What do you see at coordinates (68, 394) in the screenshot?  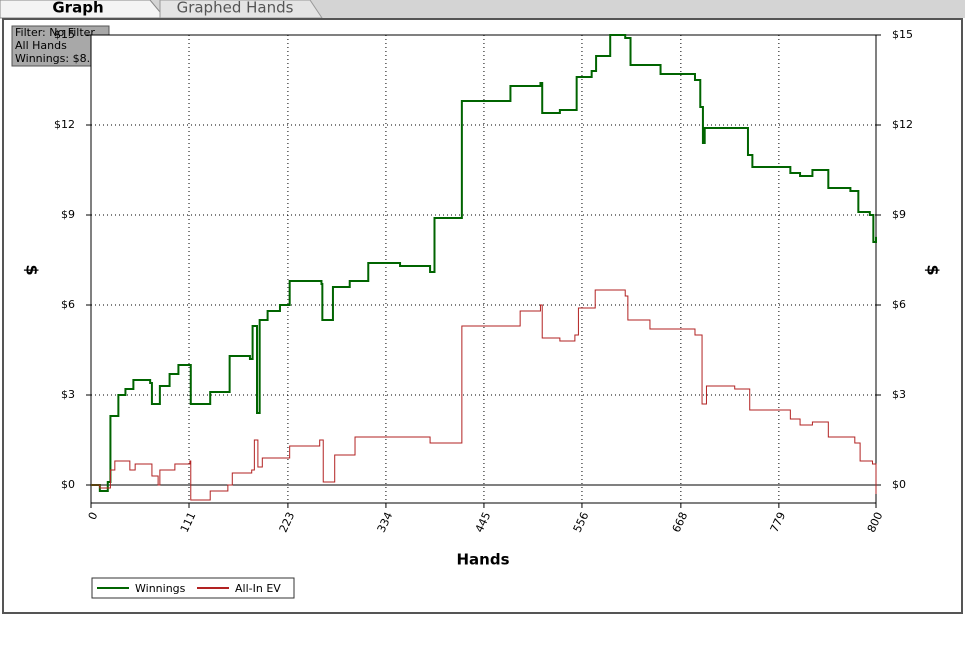 I see `y-tick-label: $3` at bounding box center [68, 394].